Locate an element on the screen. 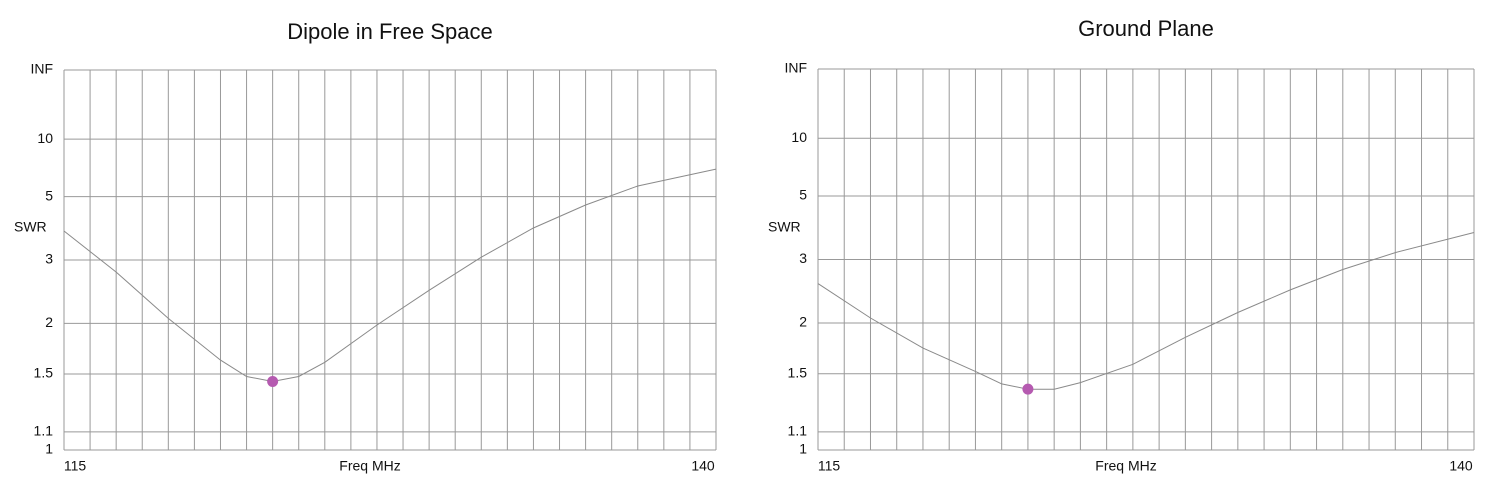 Image resolution: width=1500 pixels, height=492 pixels. swr-line is located at coordinates (1146, 311).